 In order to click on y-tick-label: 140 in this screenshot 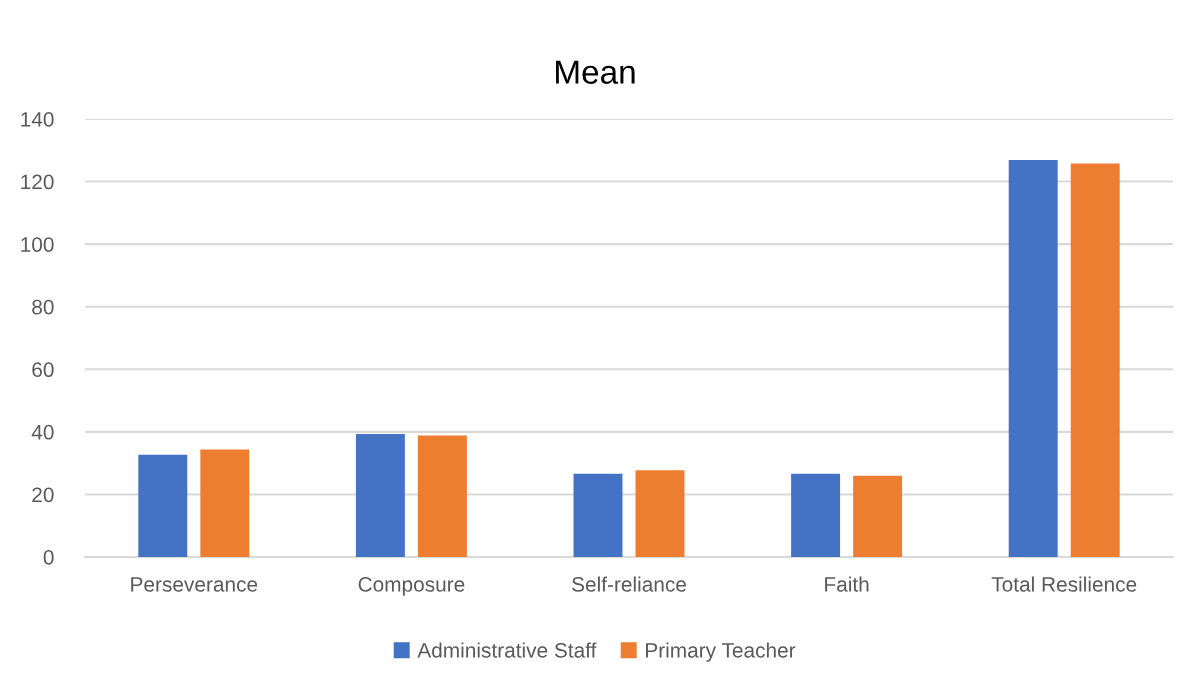, I will do `click(37, 119)`.